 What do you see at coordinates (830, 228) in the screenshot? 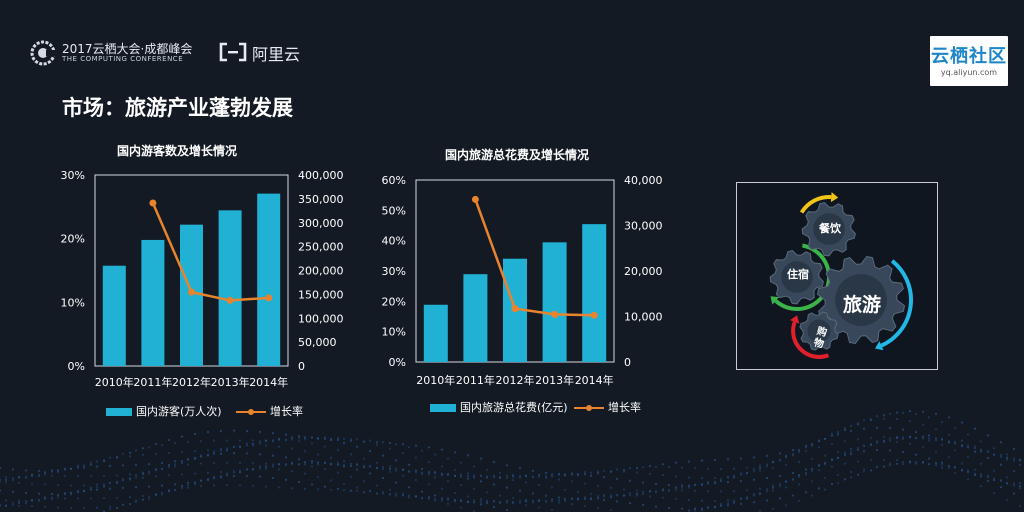
I see `gear-label-food: 餐饮` at bounding box center [830, 228].